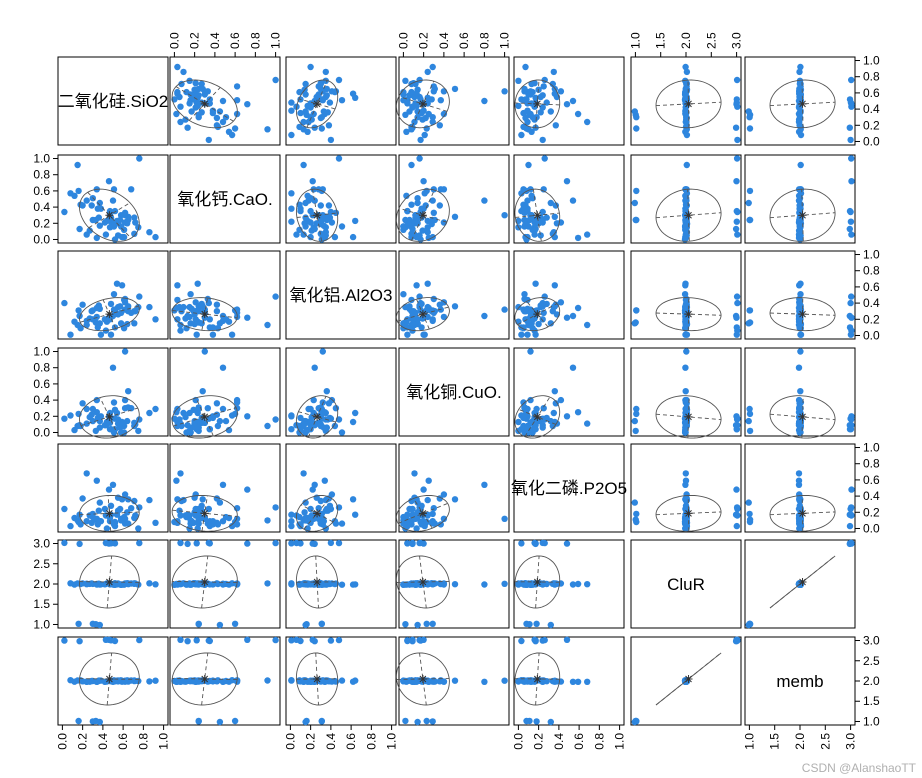 Image resolution: width=922 pixels, height=778 pixels. I want to click on panel-r3-c1, so click(225, 393).